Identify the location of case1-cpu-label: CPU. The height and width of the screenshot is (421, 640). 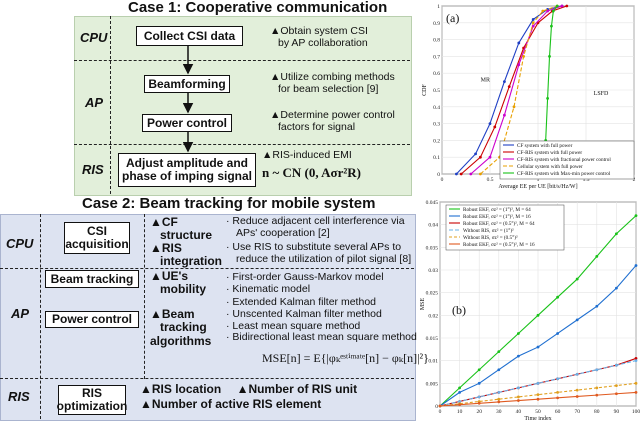
(94, 37).